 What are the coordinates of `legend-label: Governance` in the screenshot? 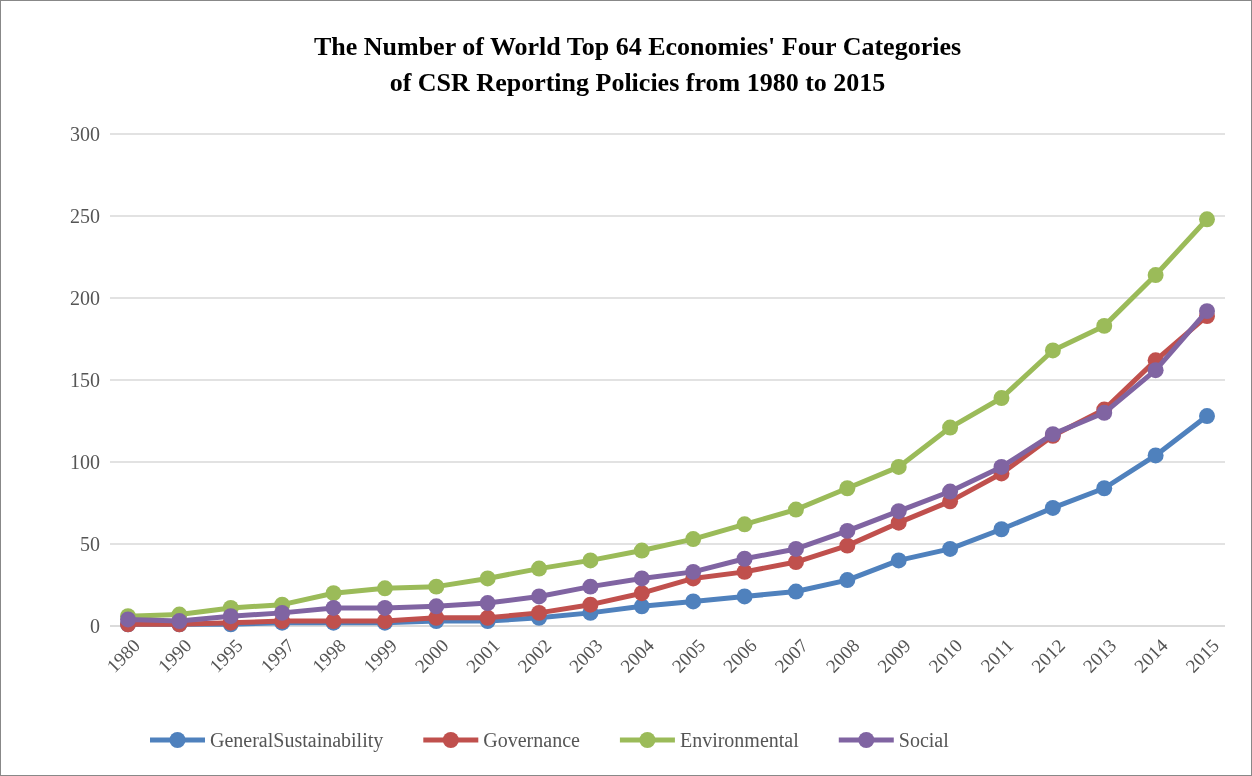 It's located at (532, 740).